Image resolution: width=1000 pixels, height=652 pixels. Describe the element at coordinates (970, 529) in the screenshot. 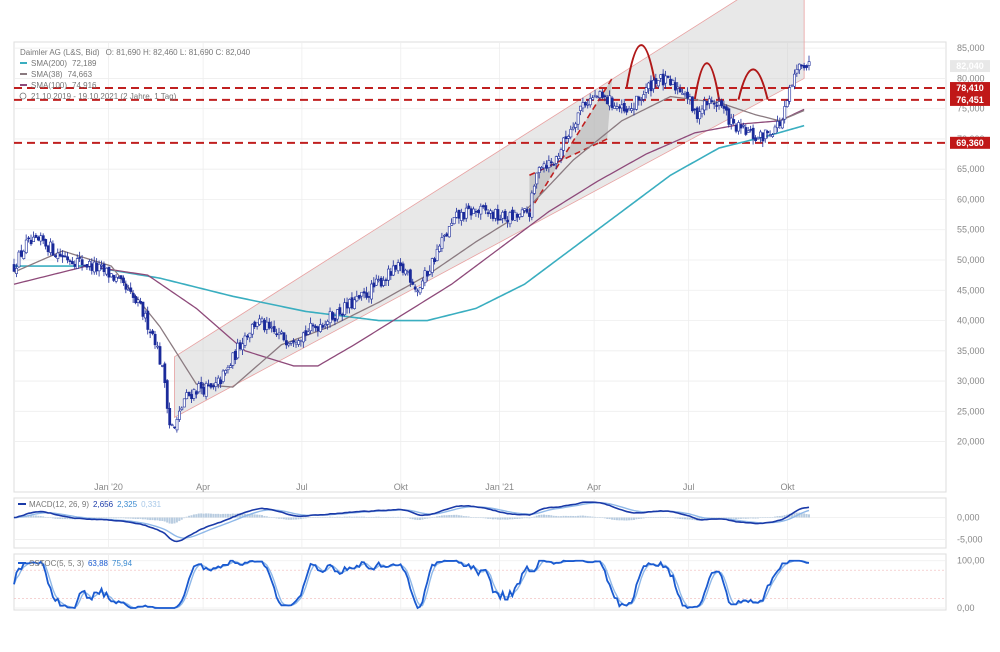

I see `macd-y-axis: 0,000 -5,000` at that location.